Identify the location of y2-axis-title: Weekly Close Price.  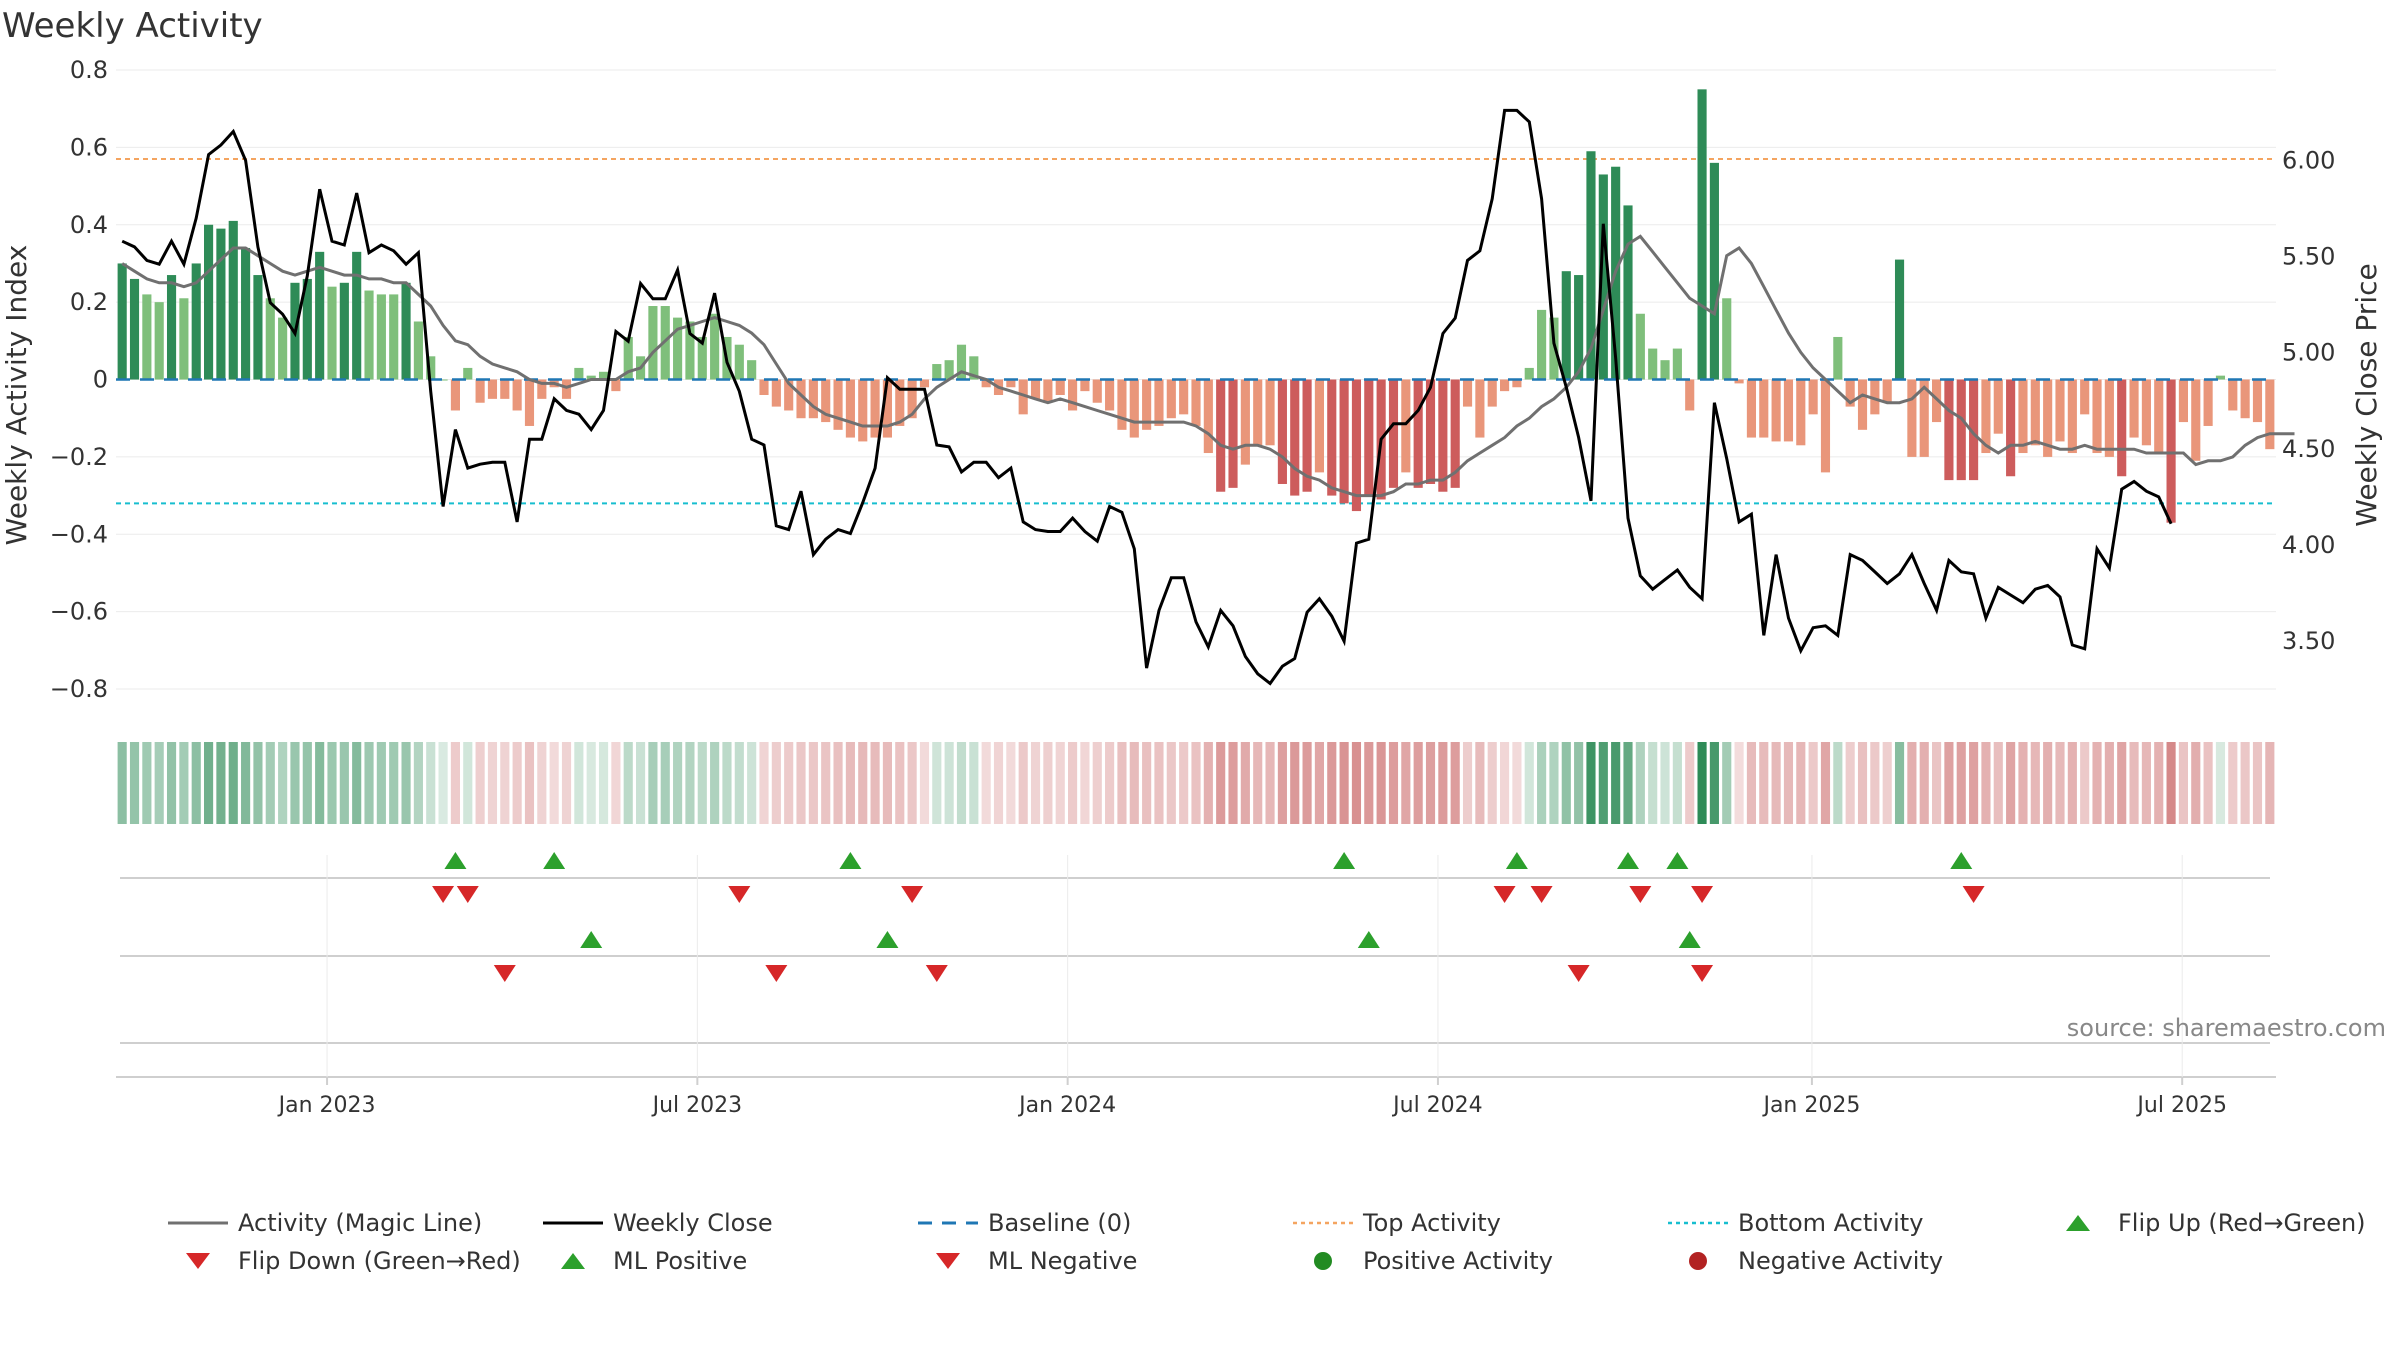
(2366, 394).